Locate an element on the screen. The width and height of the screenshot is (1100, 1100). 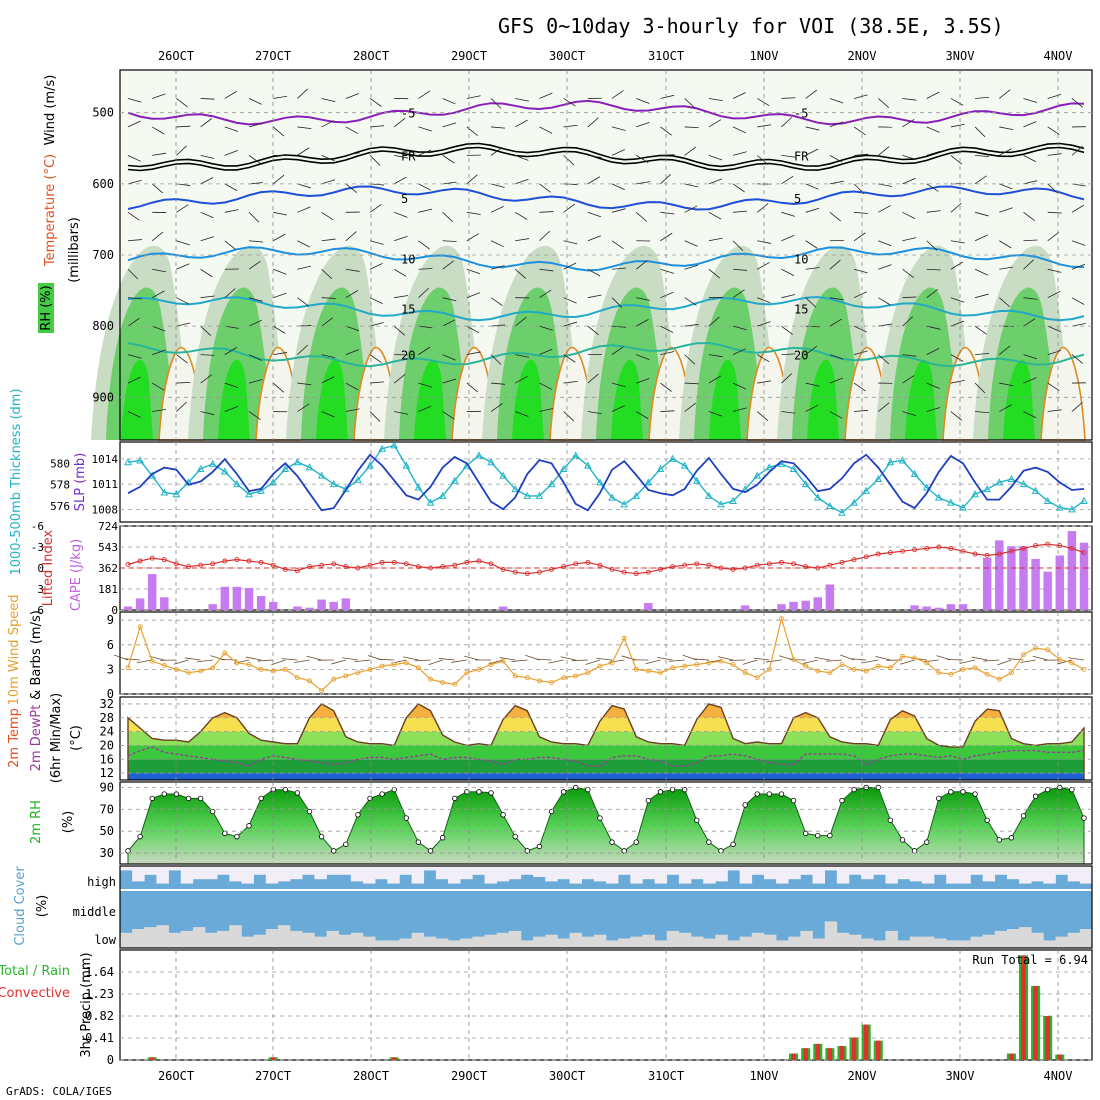
cape-tick-label: 724 is located at coordinates (108, 526).